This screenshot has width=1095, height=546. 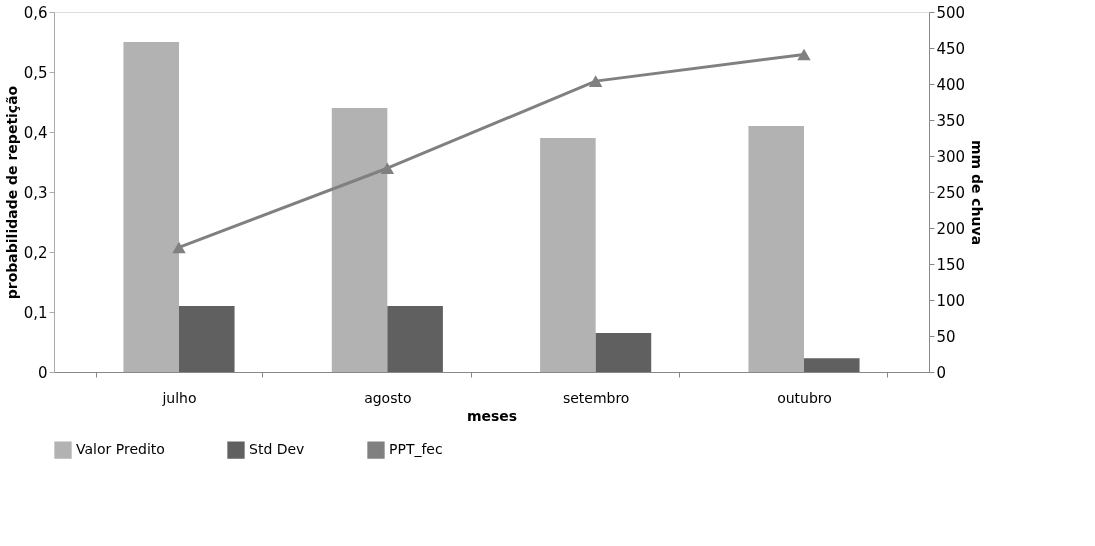 I want to click on legend-label: Valor Predito, so click(x=120, y=449).